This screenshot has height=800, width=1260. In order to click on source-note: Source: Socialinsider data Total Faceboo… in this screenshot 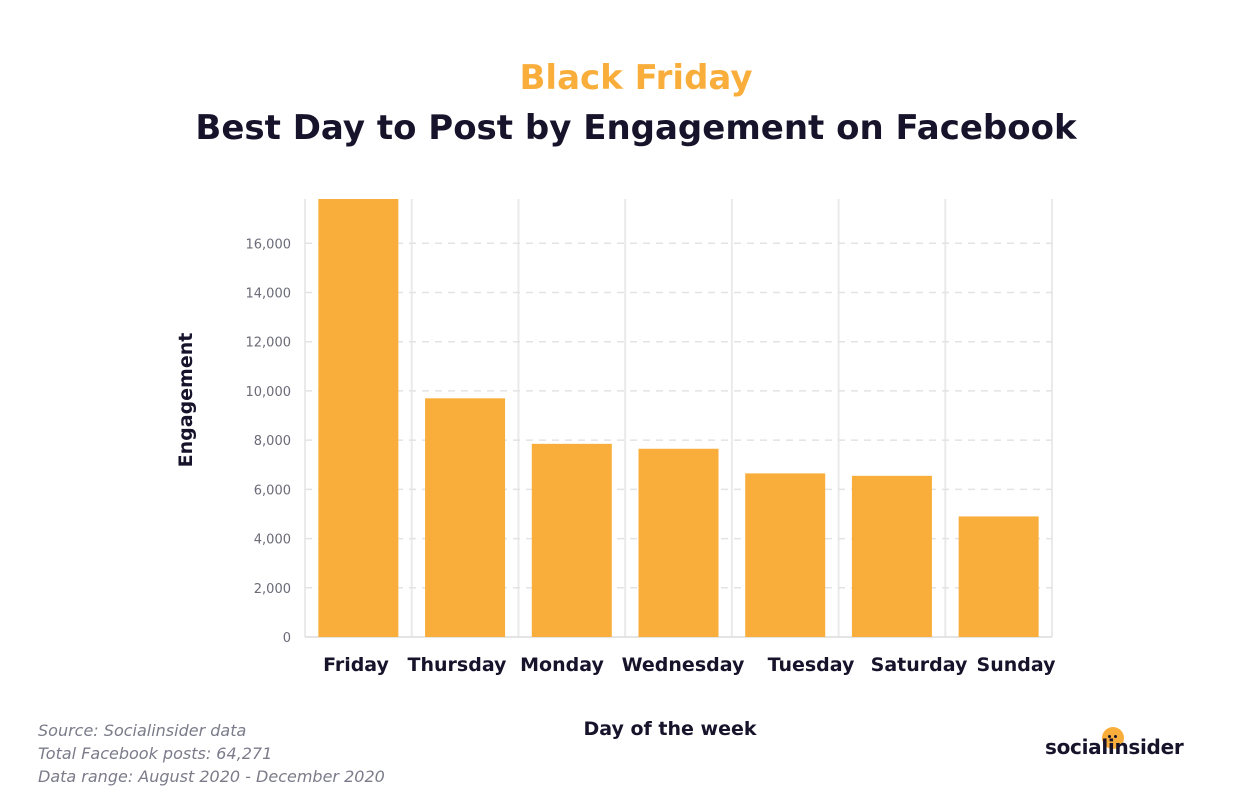, I will do `click(211, 753)`.